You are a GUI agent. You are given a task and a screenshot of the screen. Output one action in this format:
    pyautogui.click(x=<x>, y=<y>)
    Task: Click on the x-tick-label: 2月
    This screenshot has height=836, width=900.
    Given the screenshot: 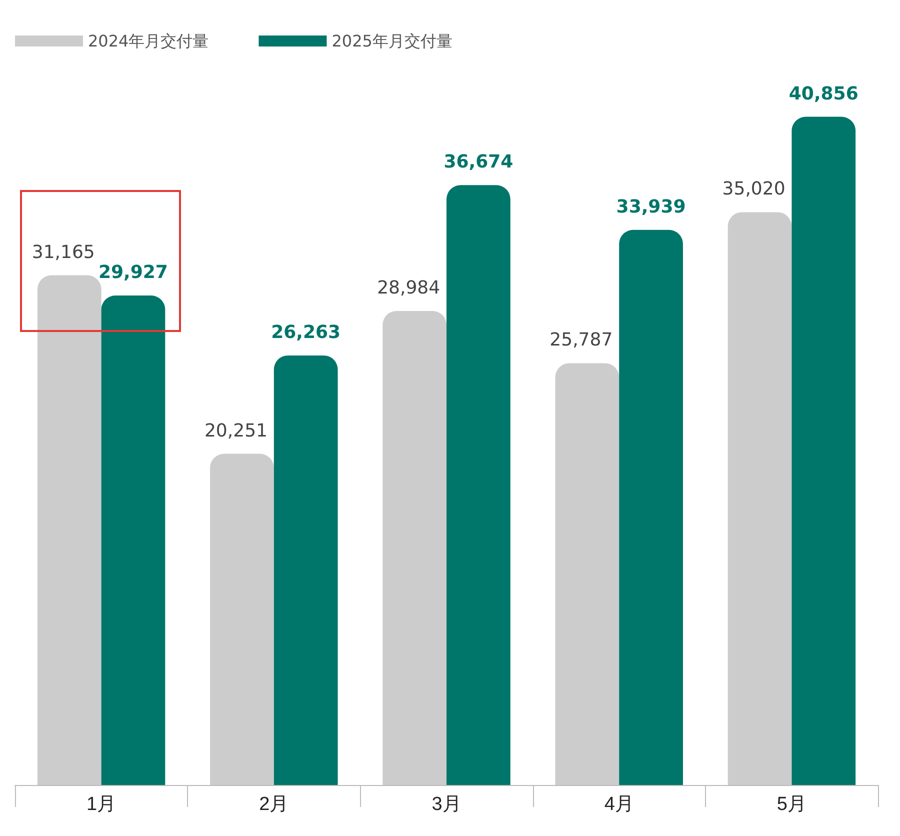 What is the action you would take?
    pyautogui.click(x=274, y=804)
    